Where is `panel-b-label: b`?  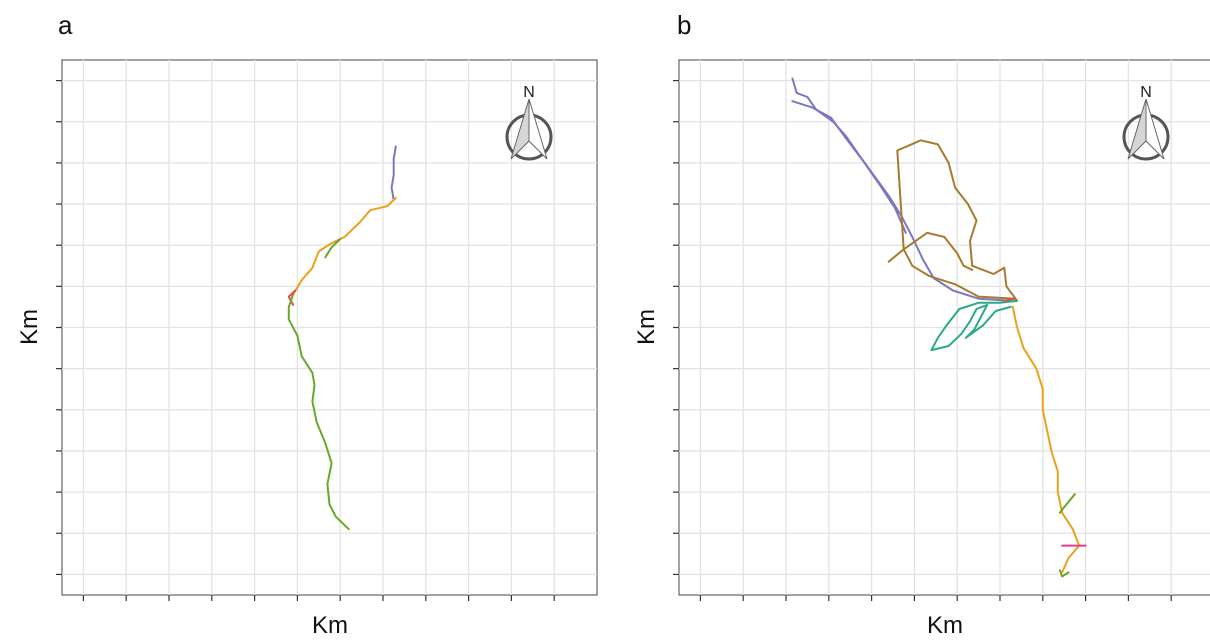
panel-b-label: b is located at coordinates (684, 25).